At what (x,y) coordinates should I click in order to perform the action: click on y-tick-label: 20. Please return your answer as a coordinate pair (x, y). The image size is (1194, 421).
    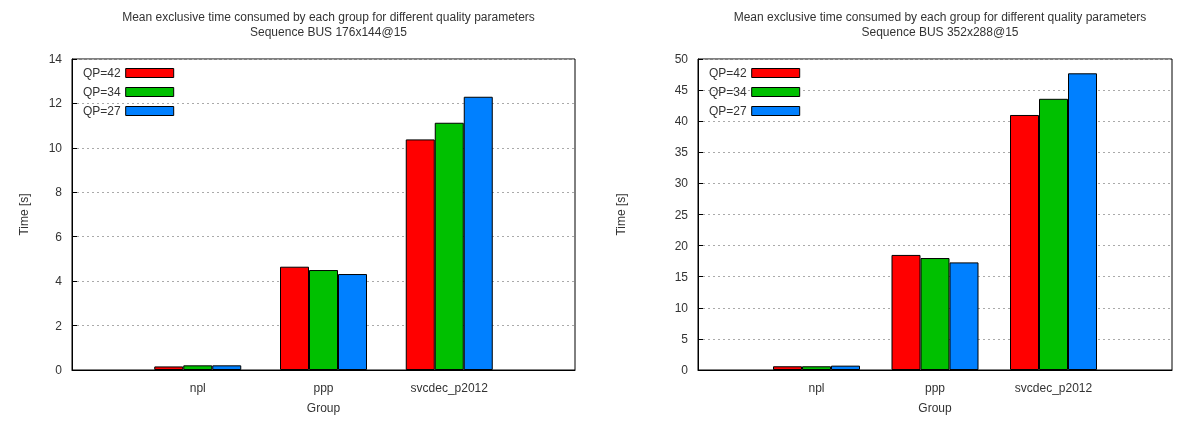
    Looking at the image, I should click on (681, 245).